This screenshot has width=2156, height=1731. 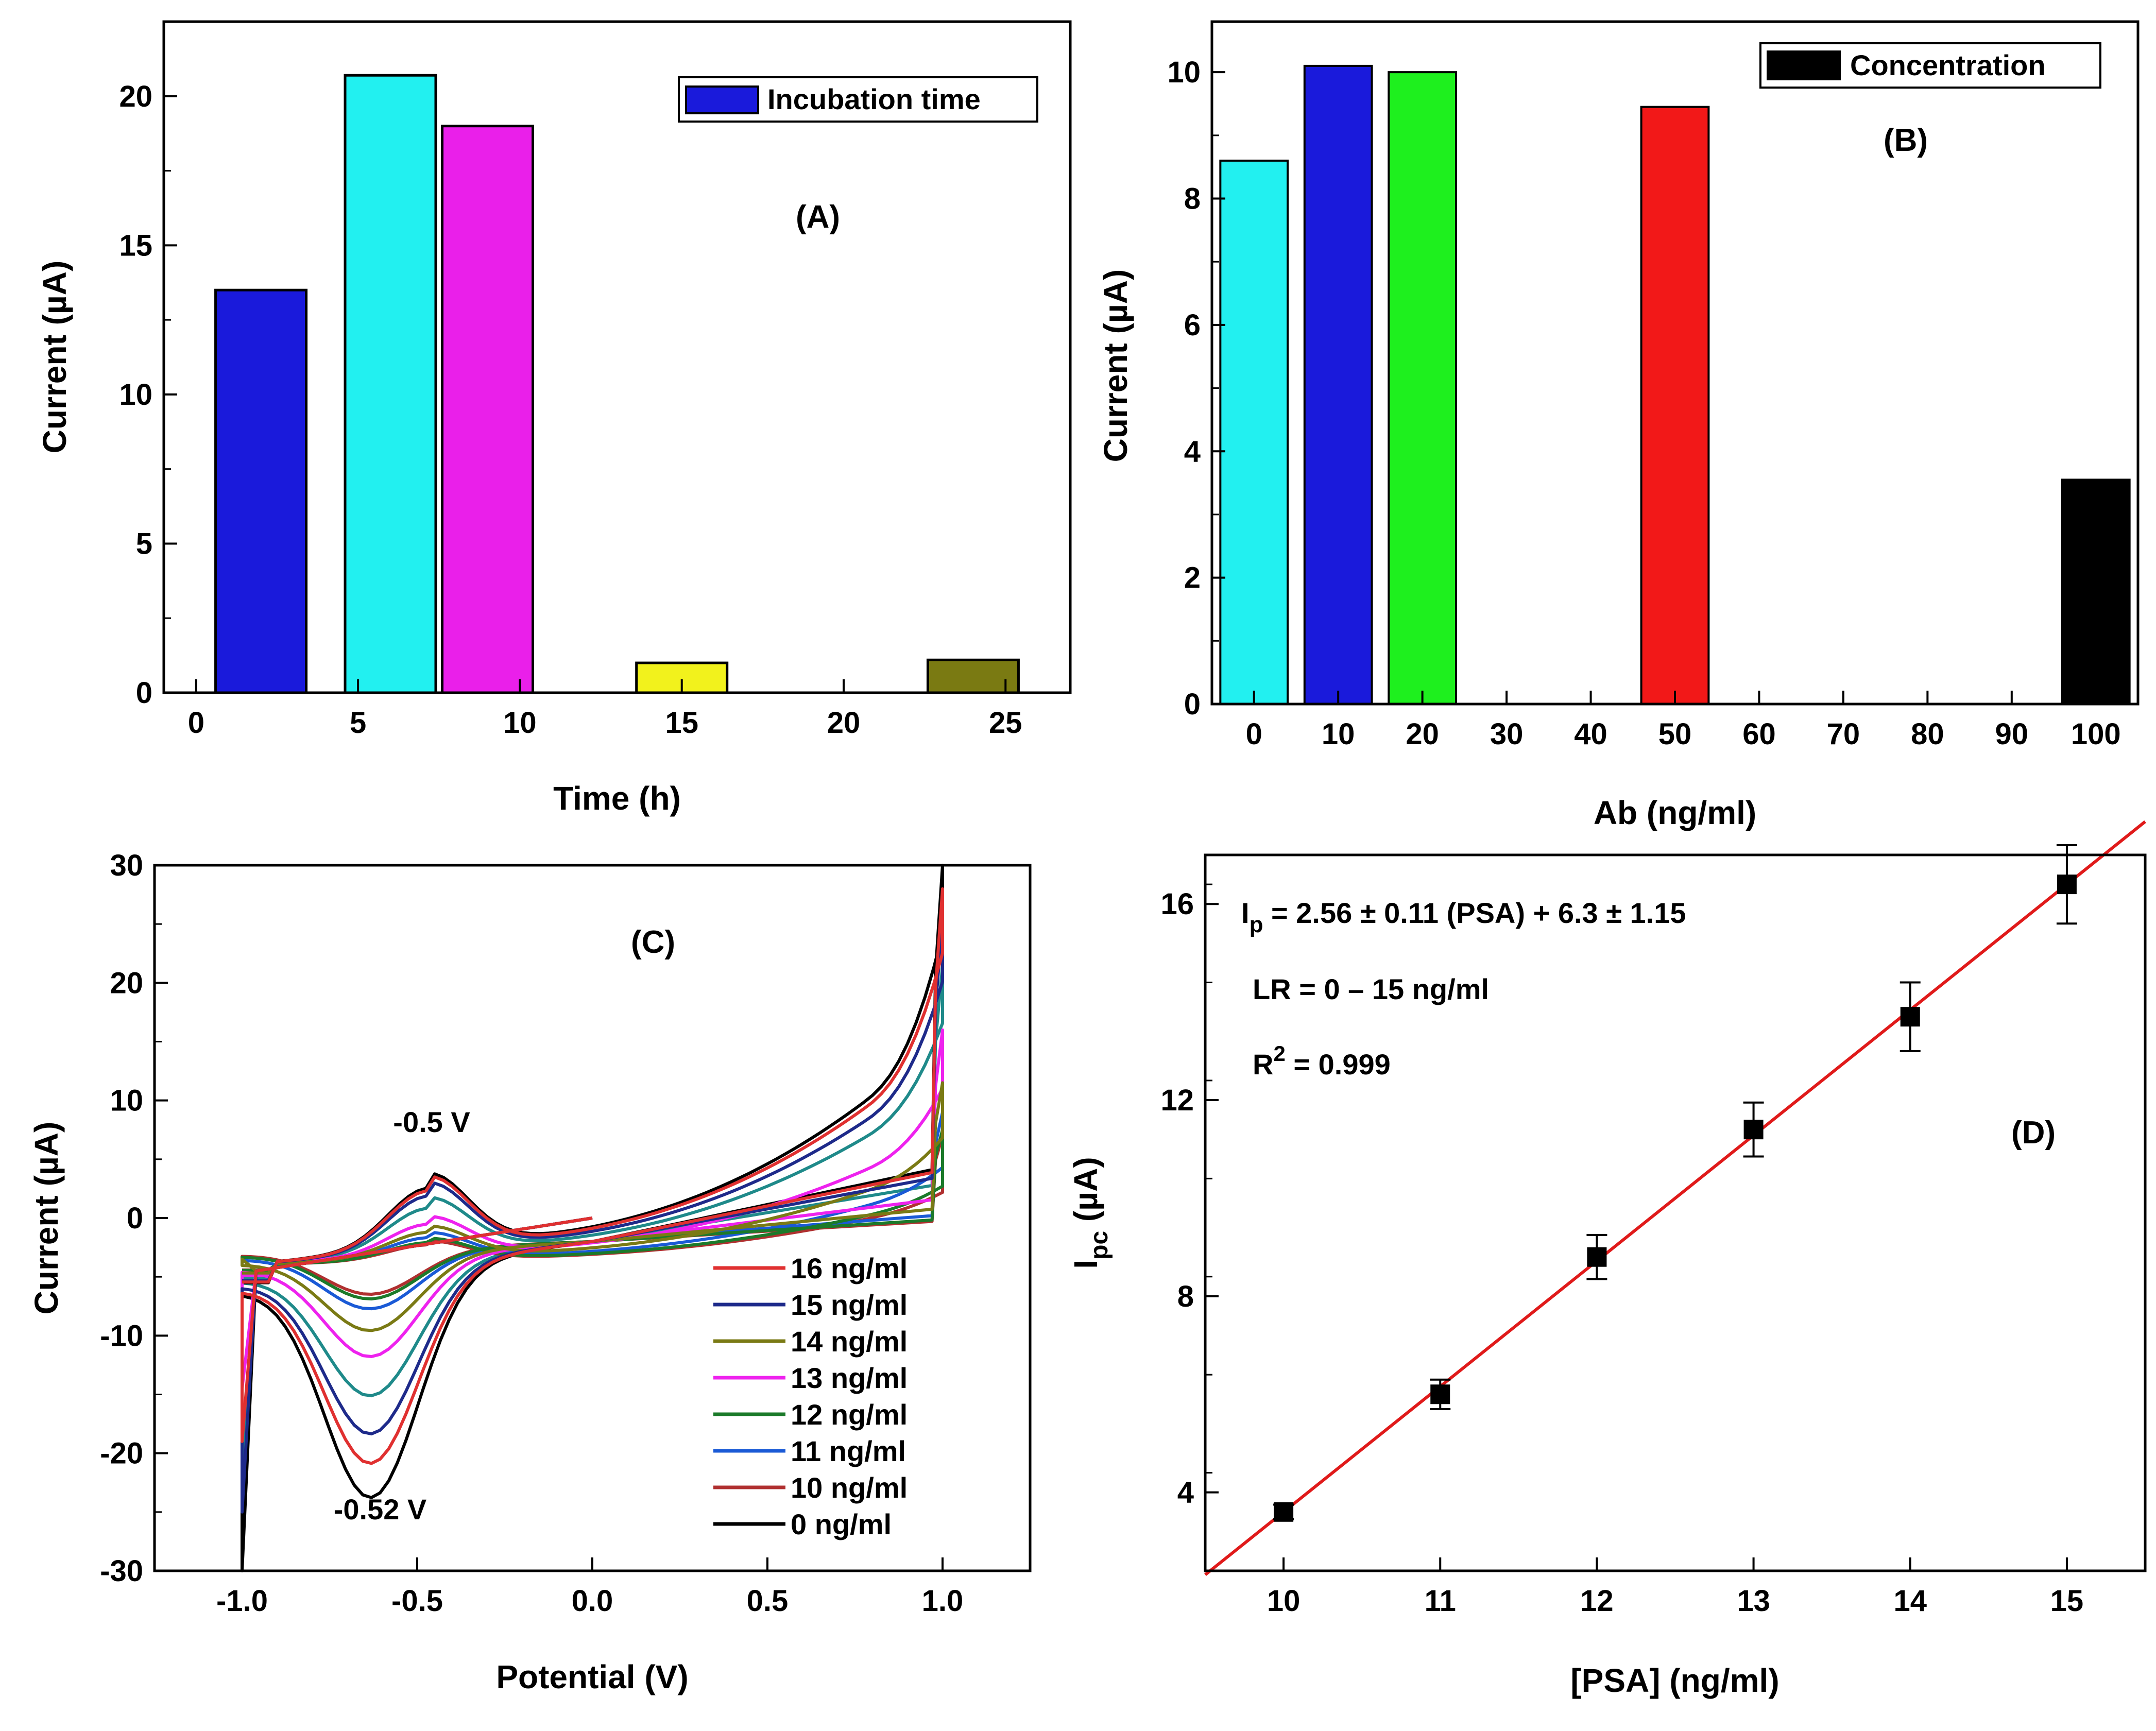 I want to click on equation-symbol: I, so click(x=1245, y=913).